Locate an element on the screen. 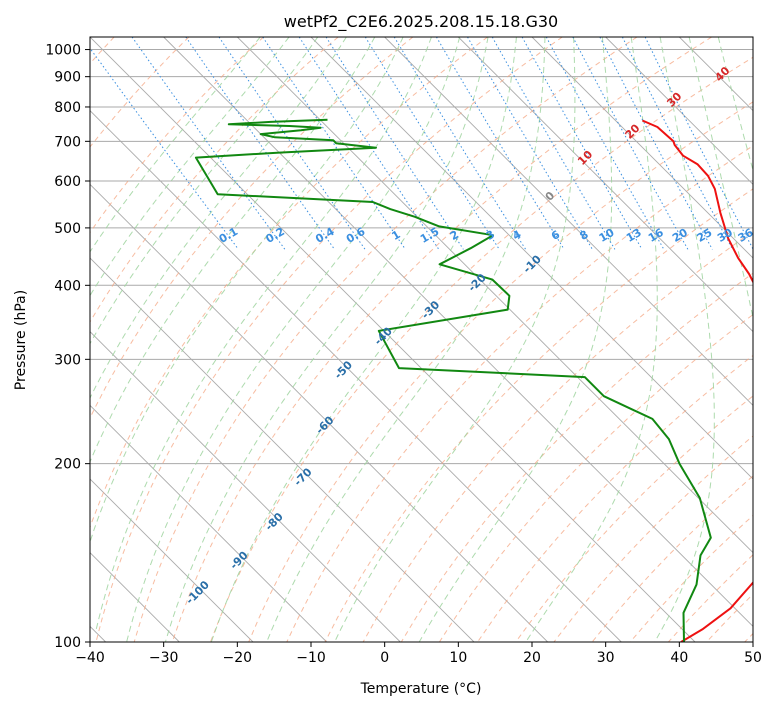 This screenshot has width=775, height=708. chart-title: wetPf2_C2E6.2025.208.15.18.G30 is located at coordinates (421, 22).